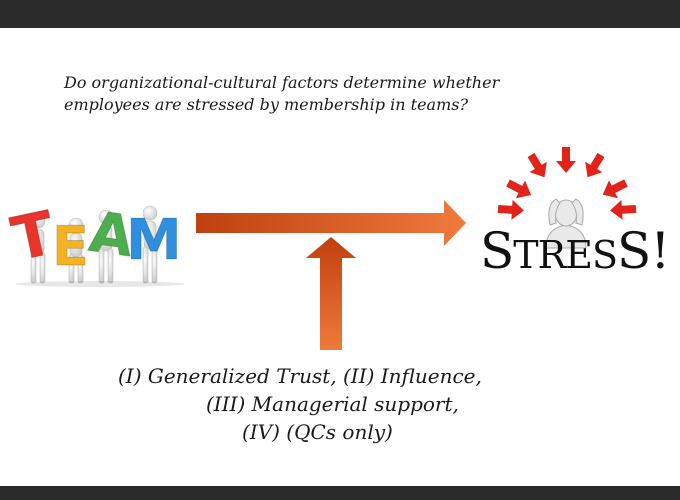 The width and height of the screenshot is (680, 500). I want to click on factors-line-3: (IV) (QCs only), so click(317, 432).